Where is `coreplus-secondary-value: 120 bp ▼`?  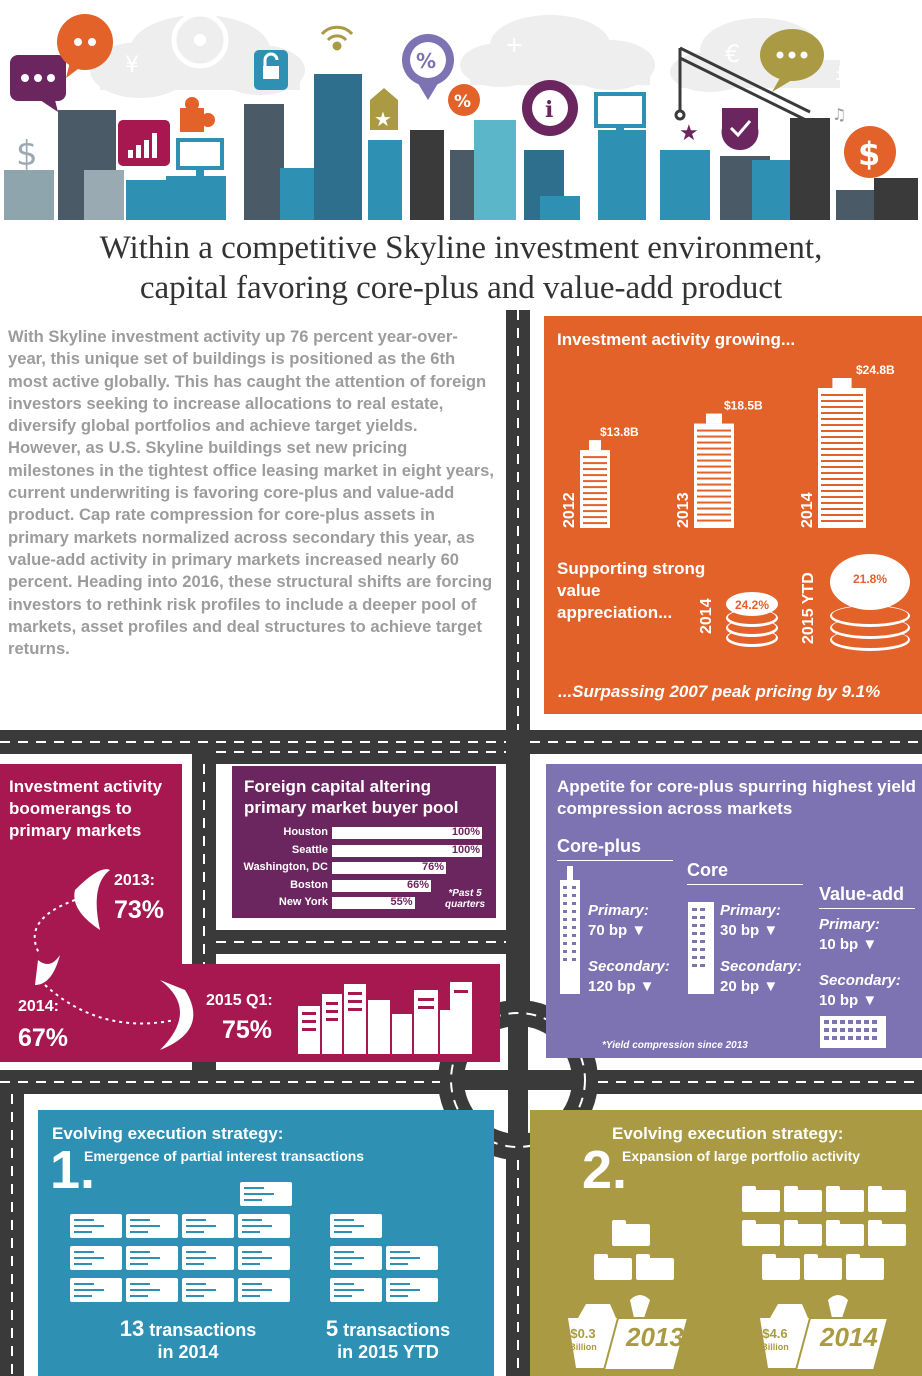
coreplus-secondary-value: 120 bp ▼ is located at coordinates (621, 986).